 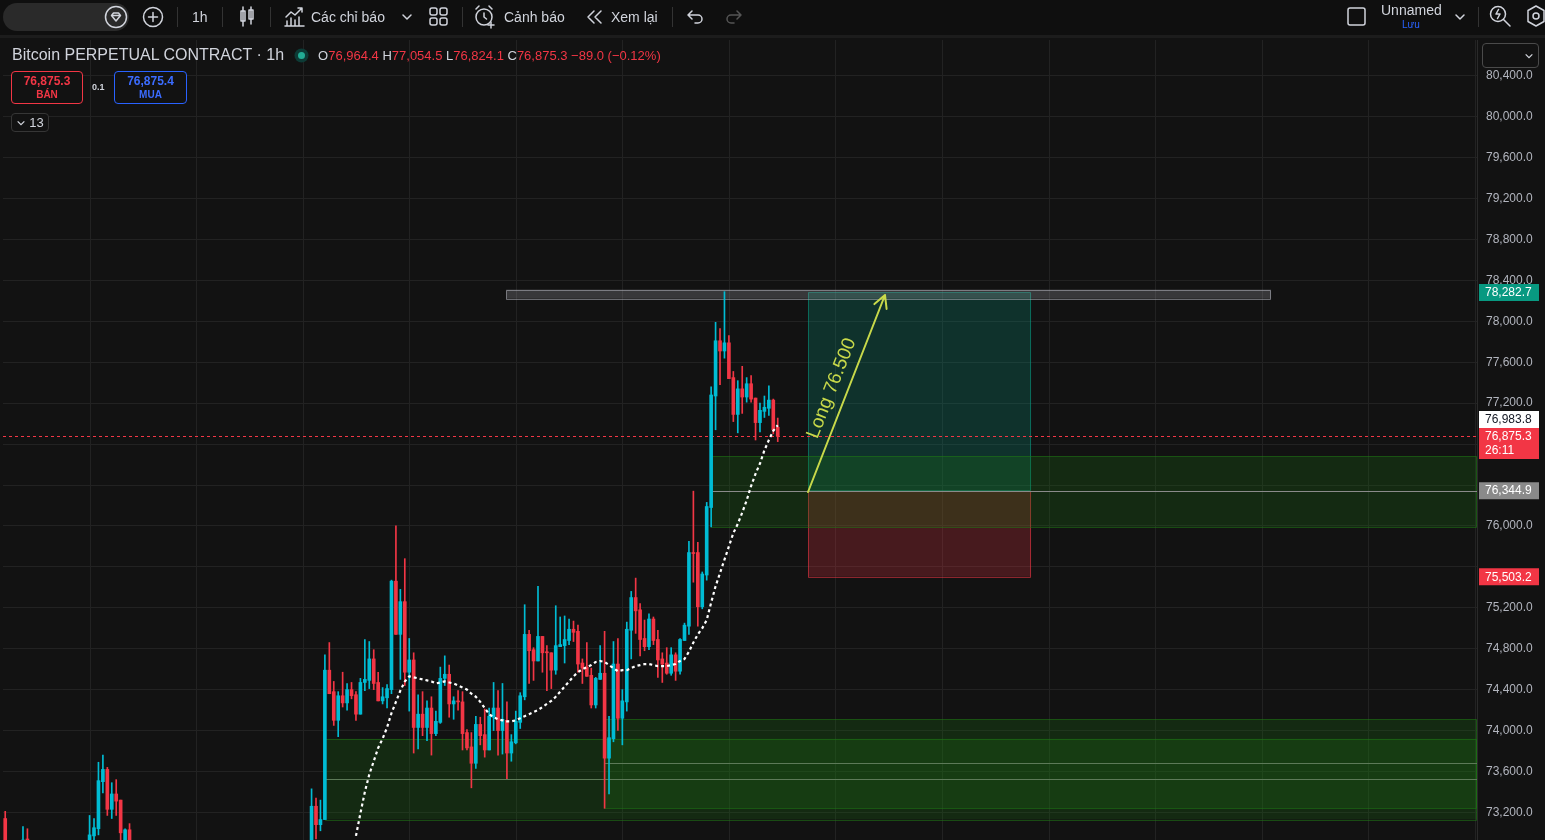 What do you see at coordinates (831, 388) in the screenshot?
I see `annotation: Long 76.500` at bounding box center [831, 388].